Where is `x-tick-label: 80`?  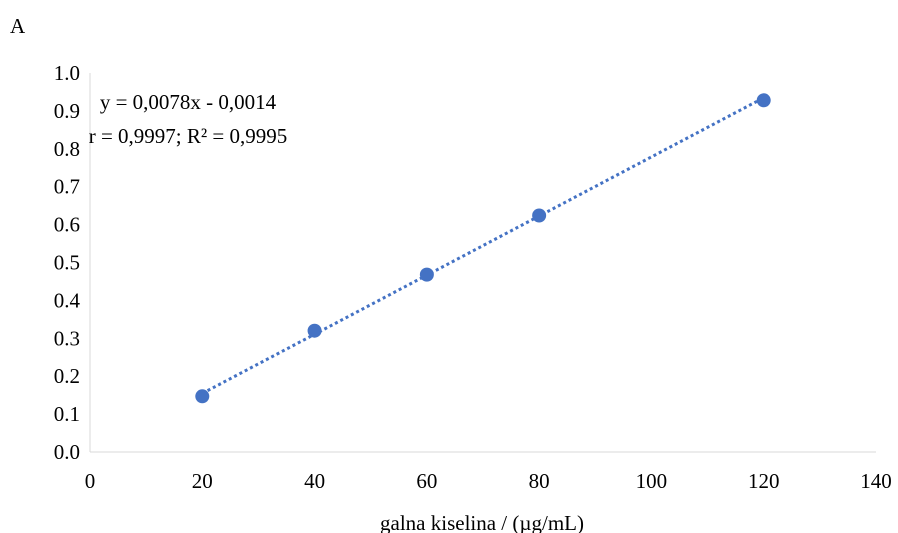 x-tick-label: 80 is located at coordinates (539, 481).